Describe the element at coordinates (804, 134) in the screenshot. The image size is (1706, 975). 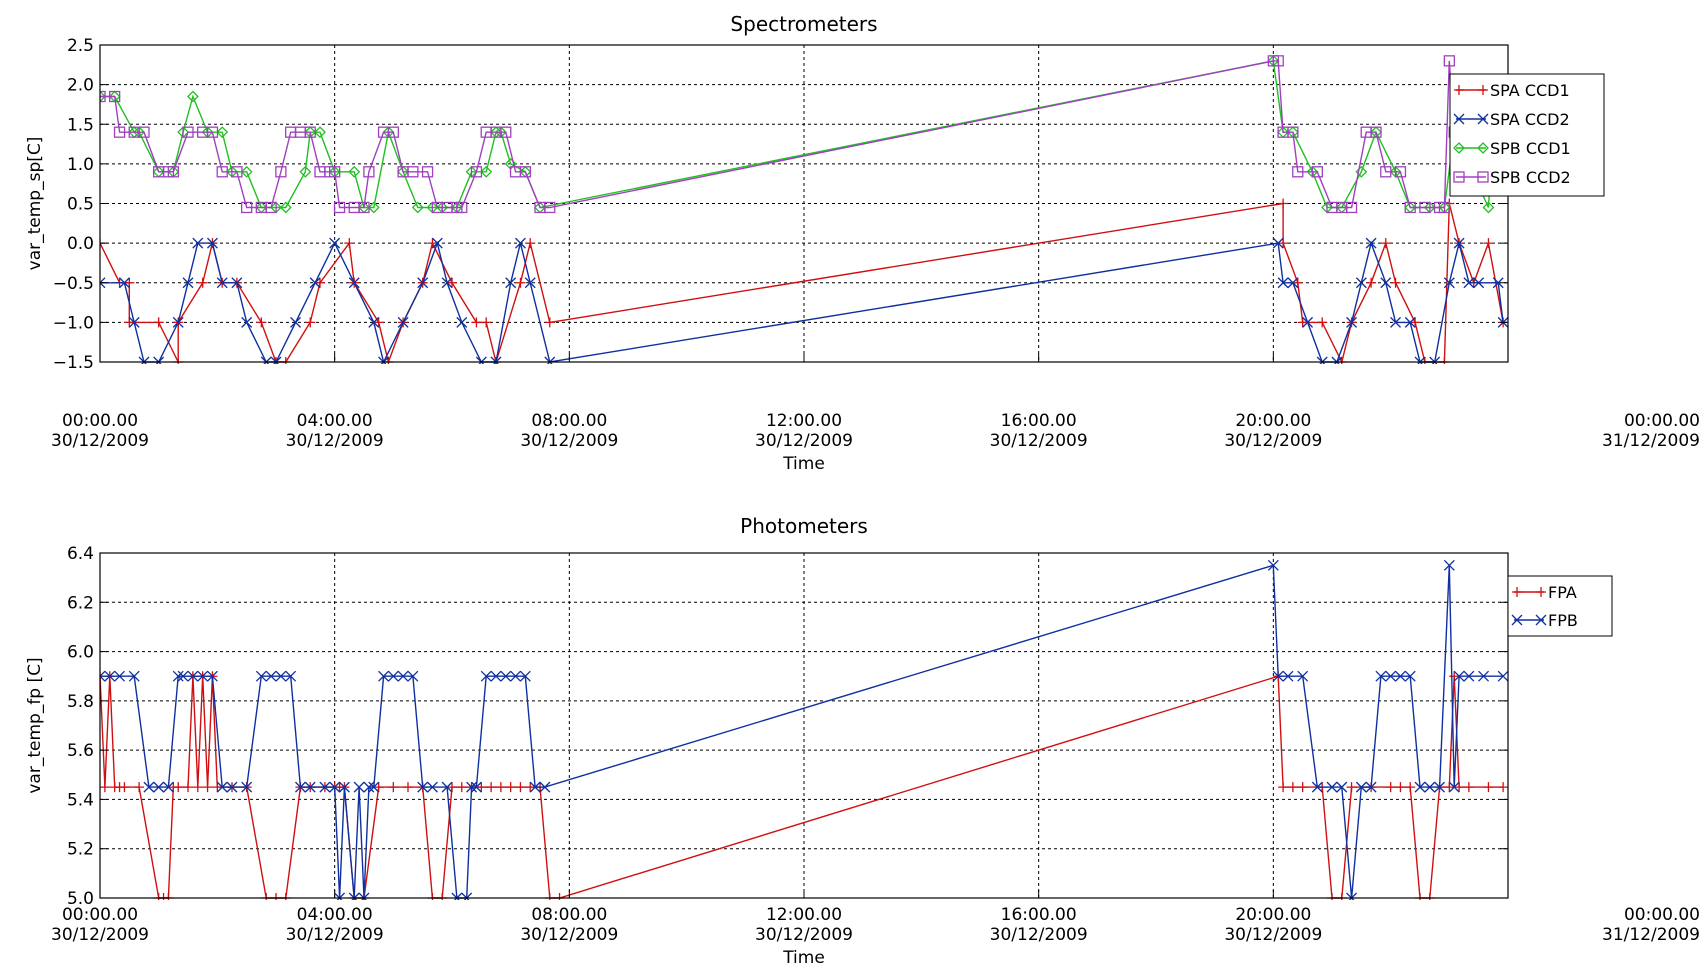
I see `series-spb-ccd2` at that location.